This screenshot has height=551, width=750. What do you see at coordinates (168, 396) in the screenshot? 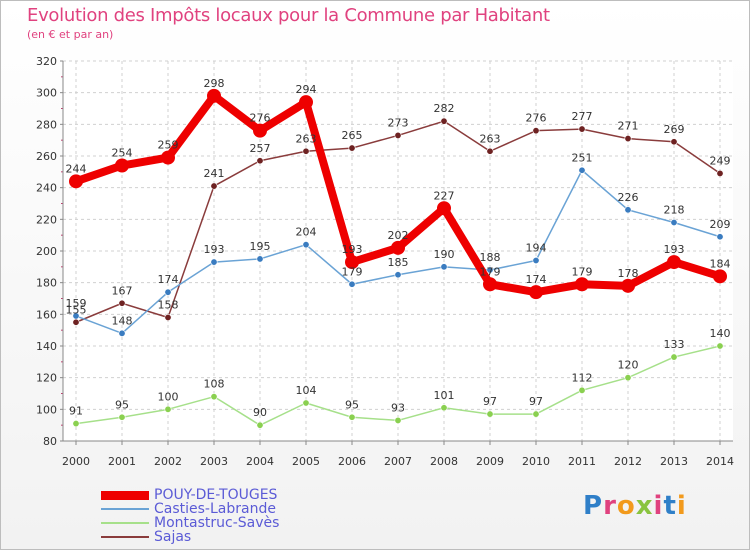
I see `data-label: 100` at bounding box center [168, 396].